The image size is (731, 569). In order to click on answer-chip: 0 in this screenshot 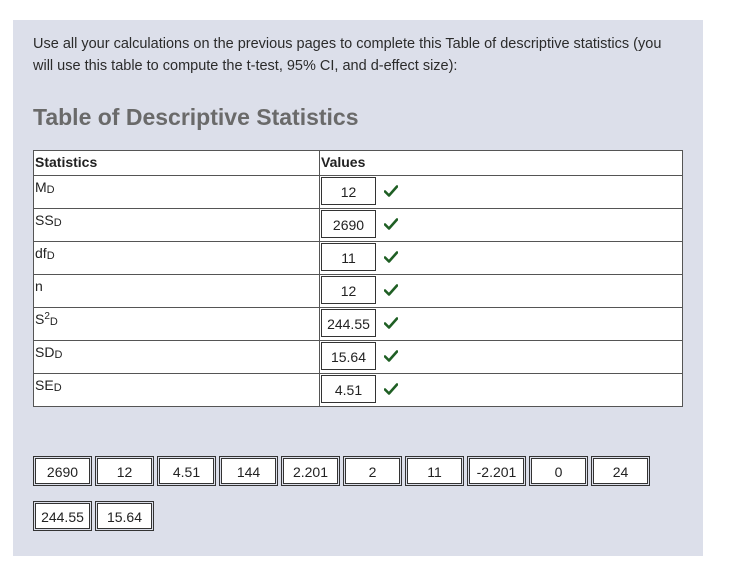, I will do `click(558, 471)`.